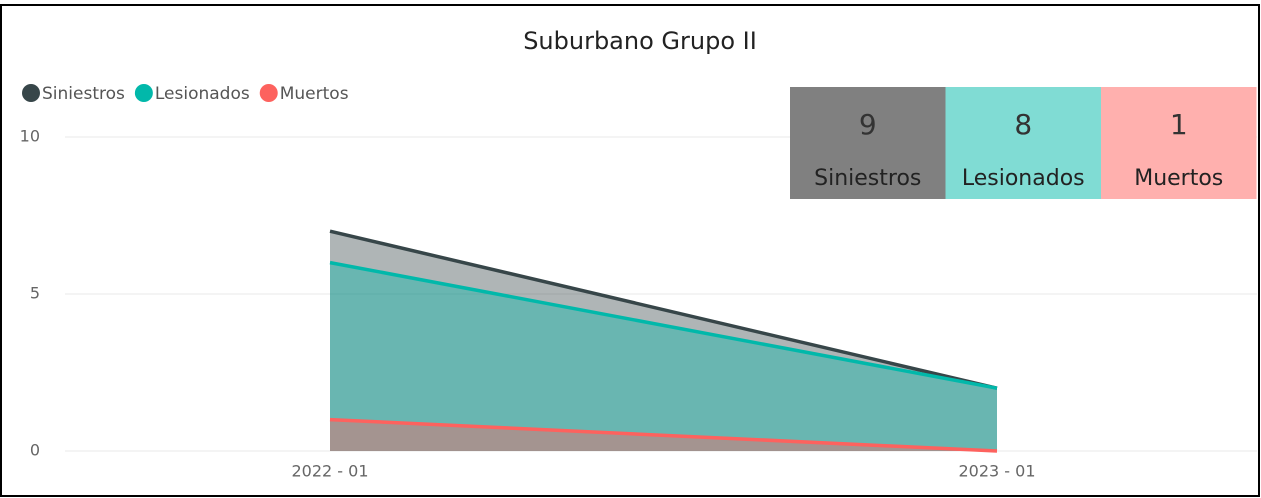 The width and height of the screenshot is (1261, 498). Describe the element at coordinates (867, 178) in the screenshot. I see `card-label: Siniestros` at that location.